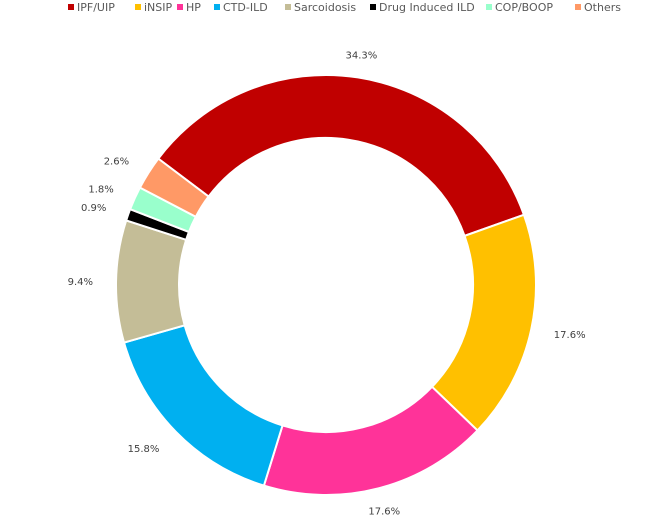  Describe the element at coordinates (116, 161) in the screenshot. I see `data-label-others: 2.6%` at that location.